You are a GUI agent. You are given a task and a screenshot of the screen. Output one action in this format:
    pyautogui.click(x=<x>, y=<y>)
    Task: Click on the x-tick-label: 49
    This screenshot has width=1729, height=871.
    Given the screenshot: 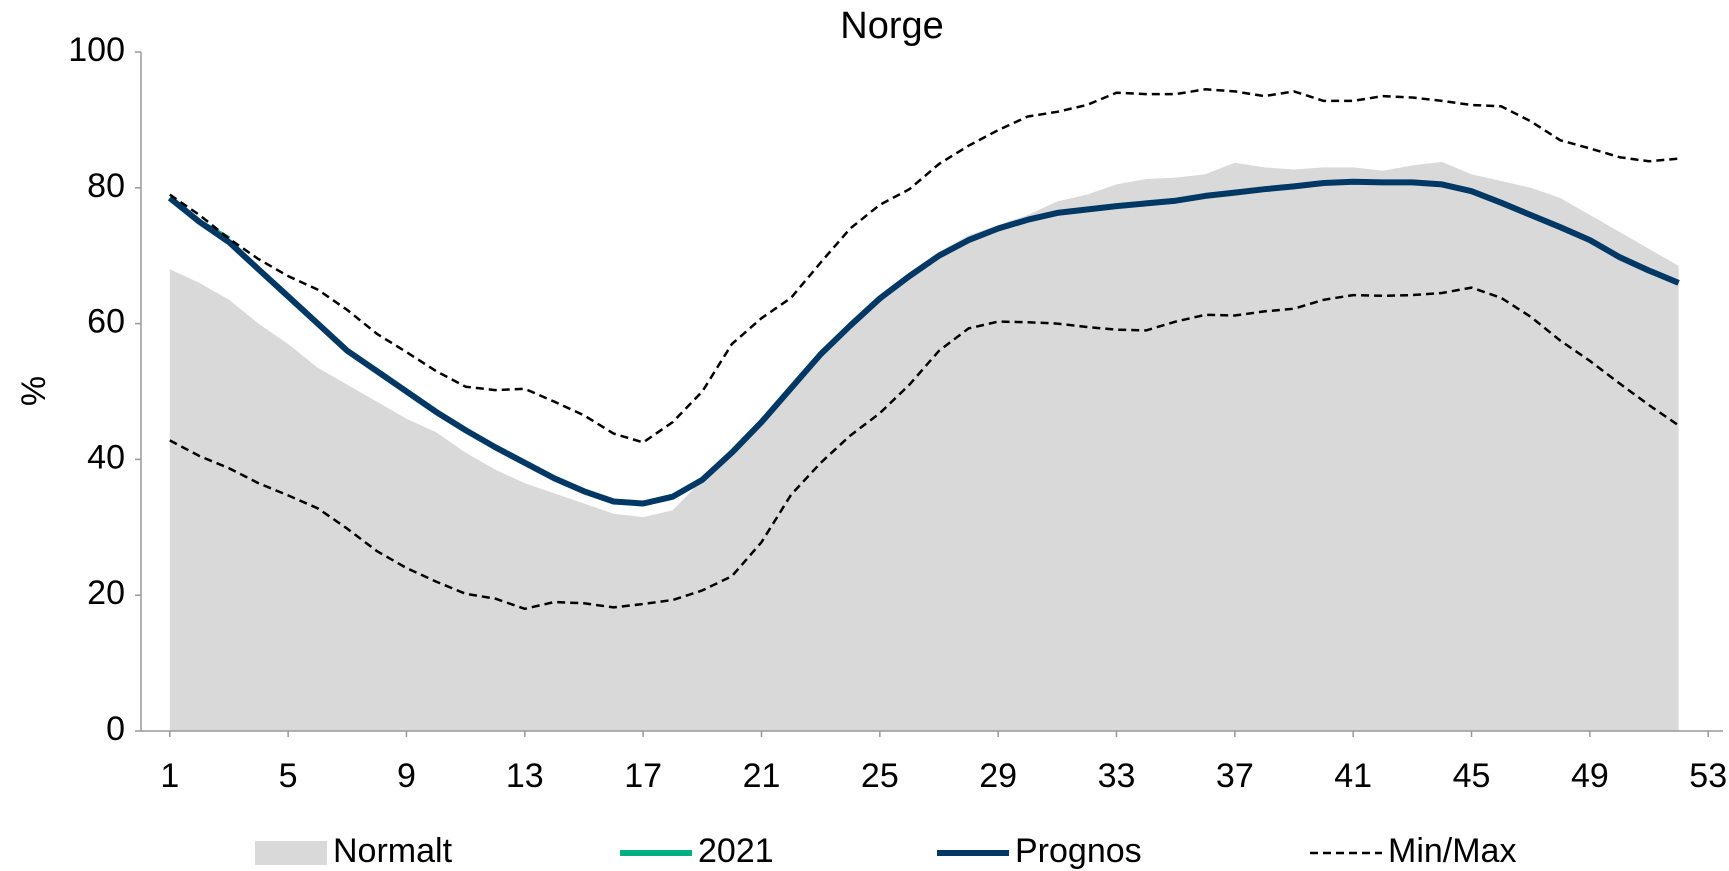 What is the action you would take?
    pyautogui.click(x=1590, y=776)
    